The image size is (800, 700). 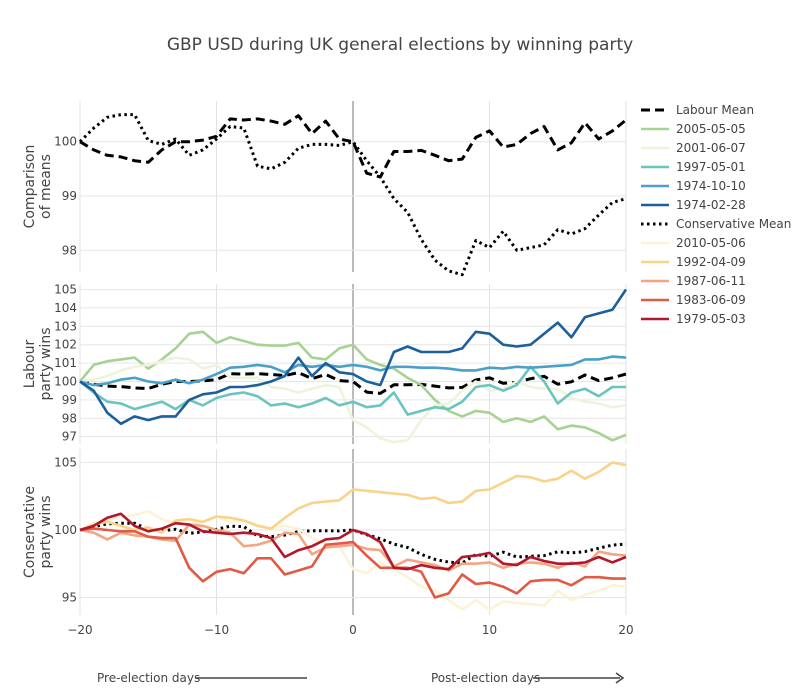 I want to click on legend-label: 1992-04-09, so click(x=711, y=262).